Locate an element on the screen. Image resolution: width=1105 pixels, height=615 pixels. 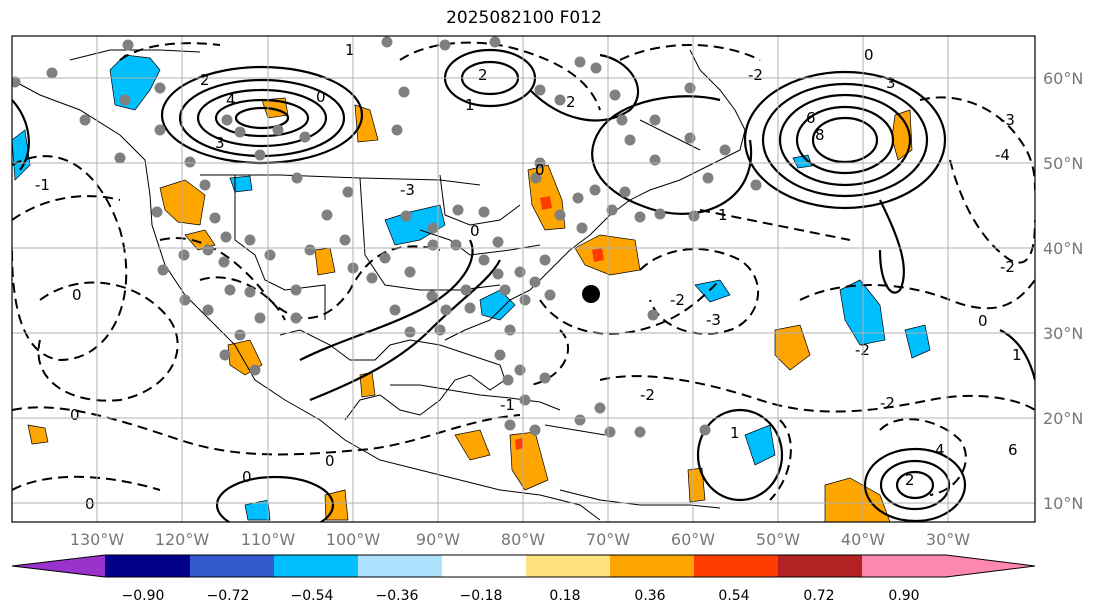
lat-label: 10°N is located at coordinates (1063, 503).